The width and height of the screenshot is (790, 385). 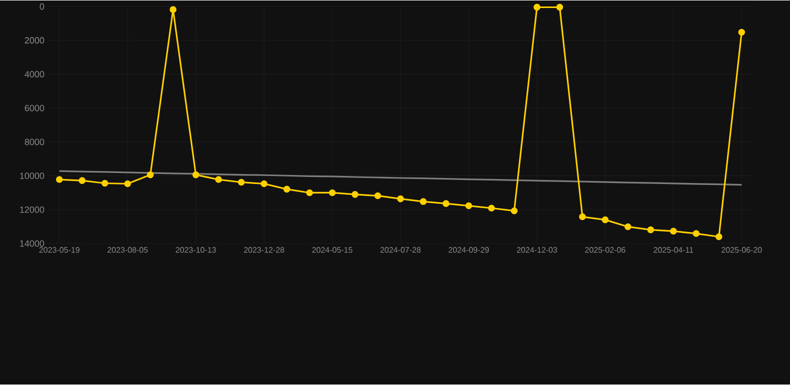 I want to click on y-tick-label: 2000, so click(x=34, y=40).